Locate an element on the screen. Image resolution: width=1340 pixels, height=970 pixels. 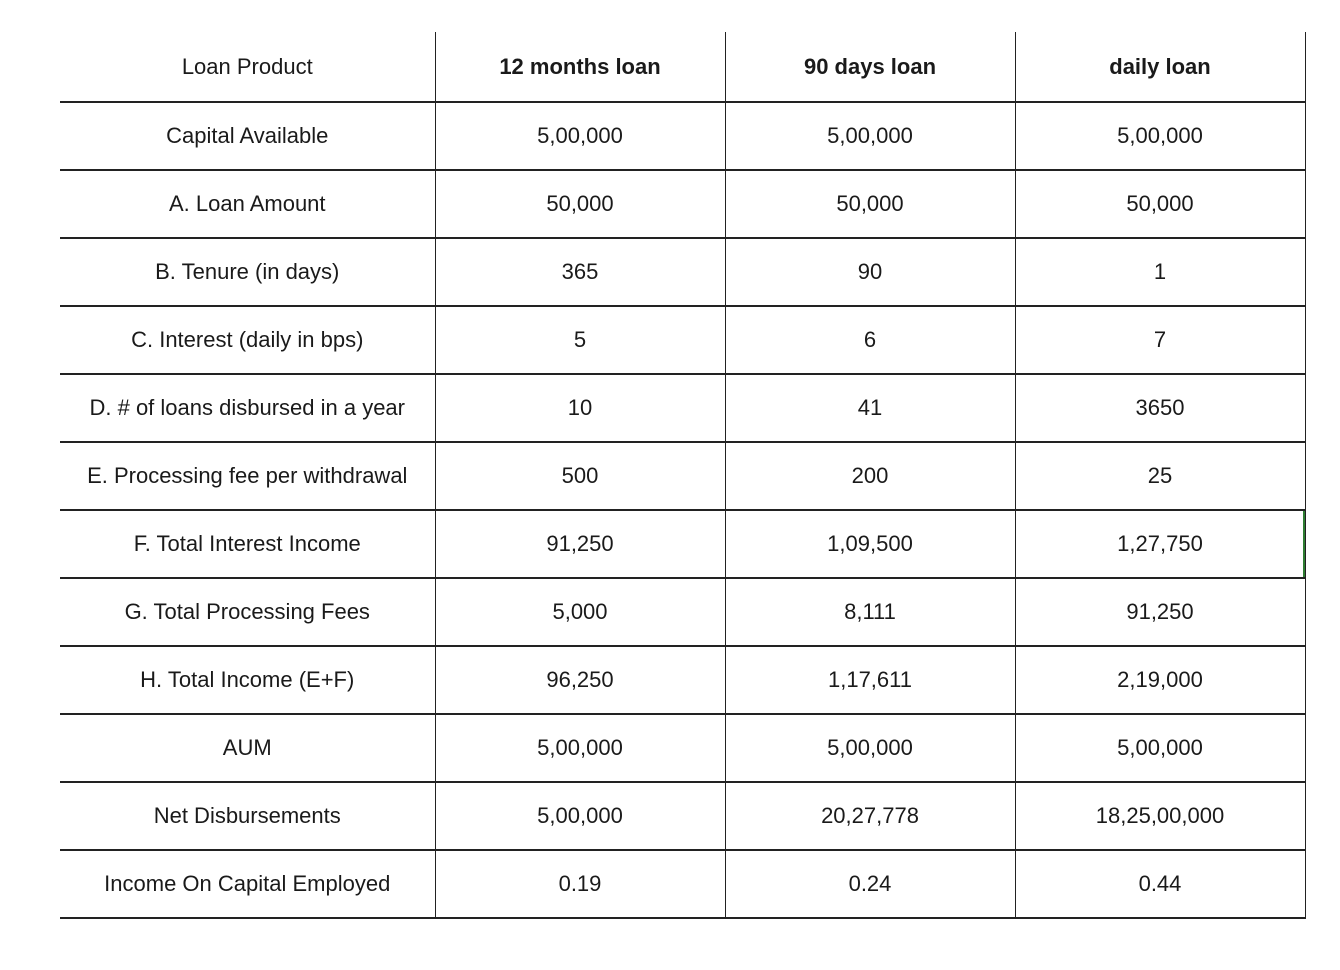
table-cell: 1,09,500 is located at coordinates (869, 544).